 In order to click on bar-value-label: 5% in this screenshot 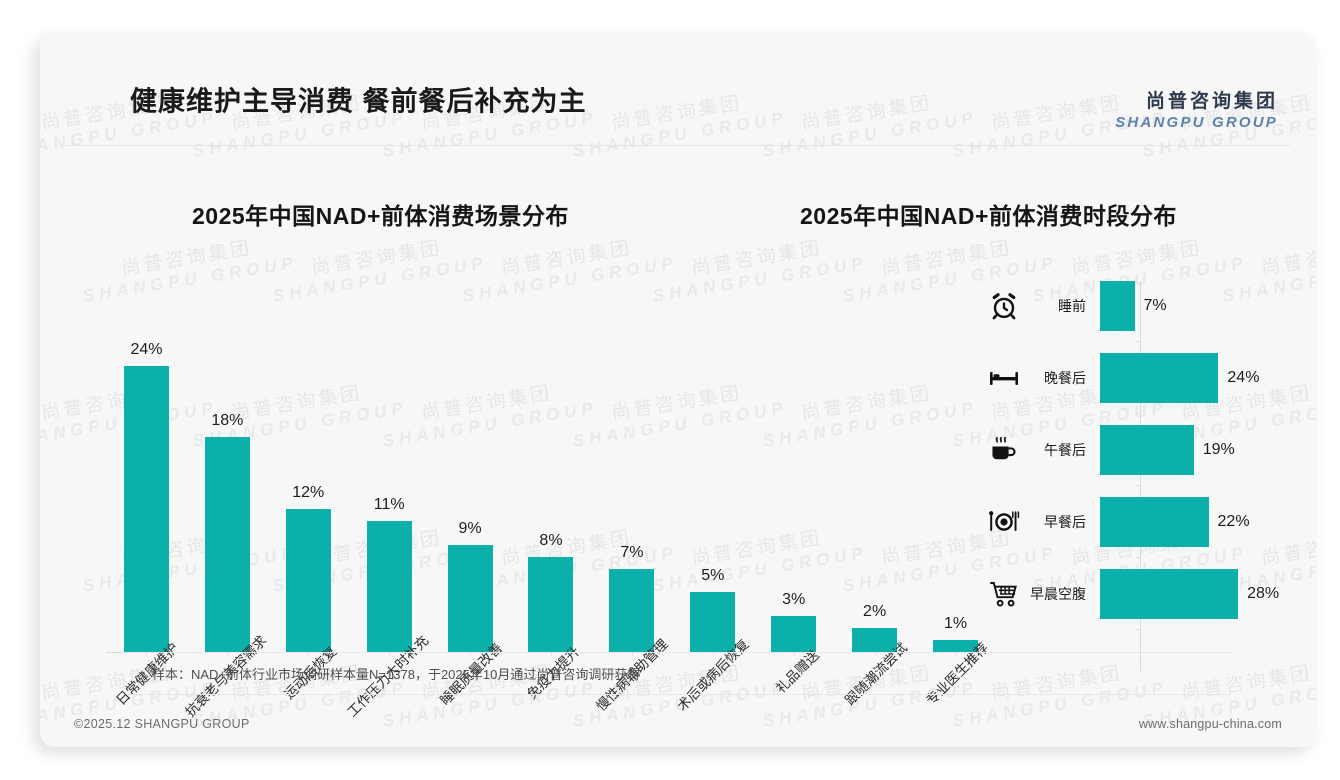, I will do `click(713, 576)`.